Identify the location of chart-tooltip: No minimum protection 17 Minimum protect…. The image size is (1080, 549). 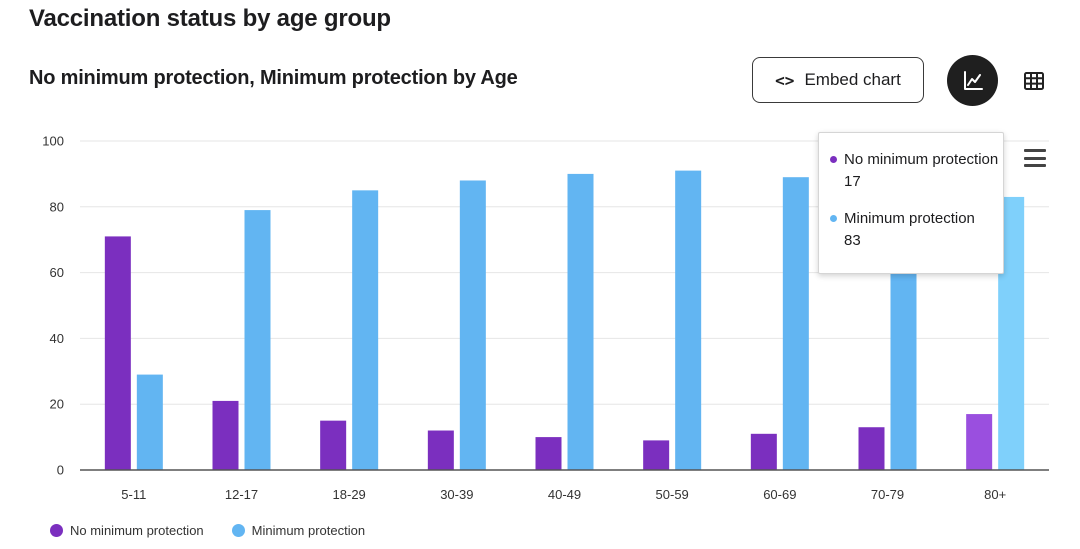
(911, 203).